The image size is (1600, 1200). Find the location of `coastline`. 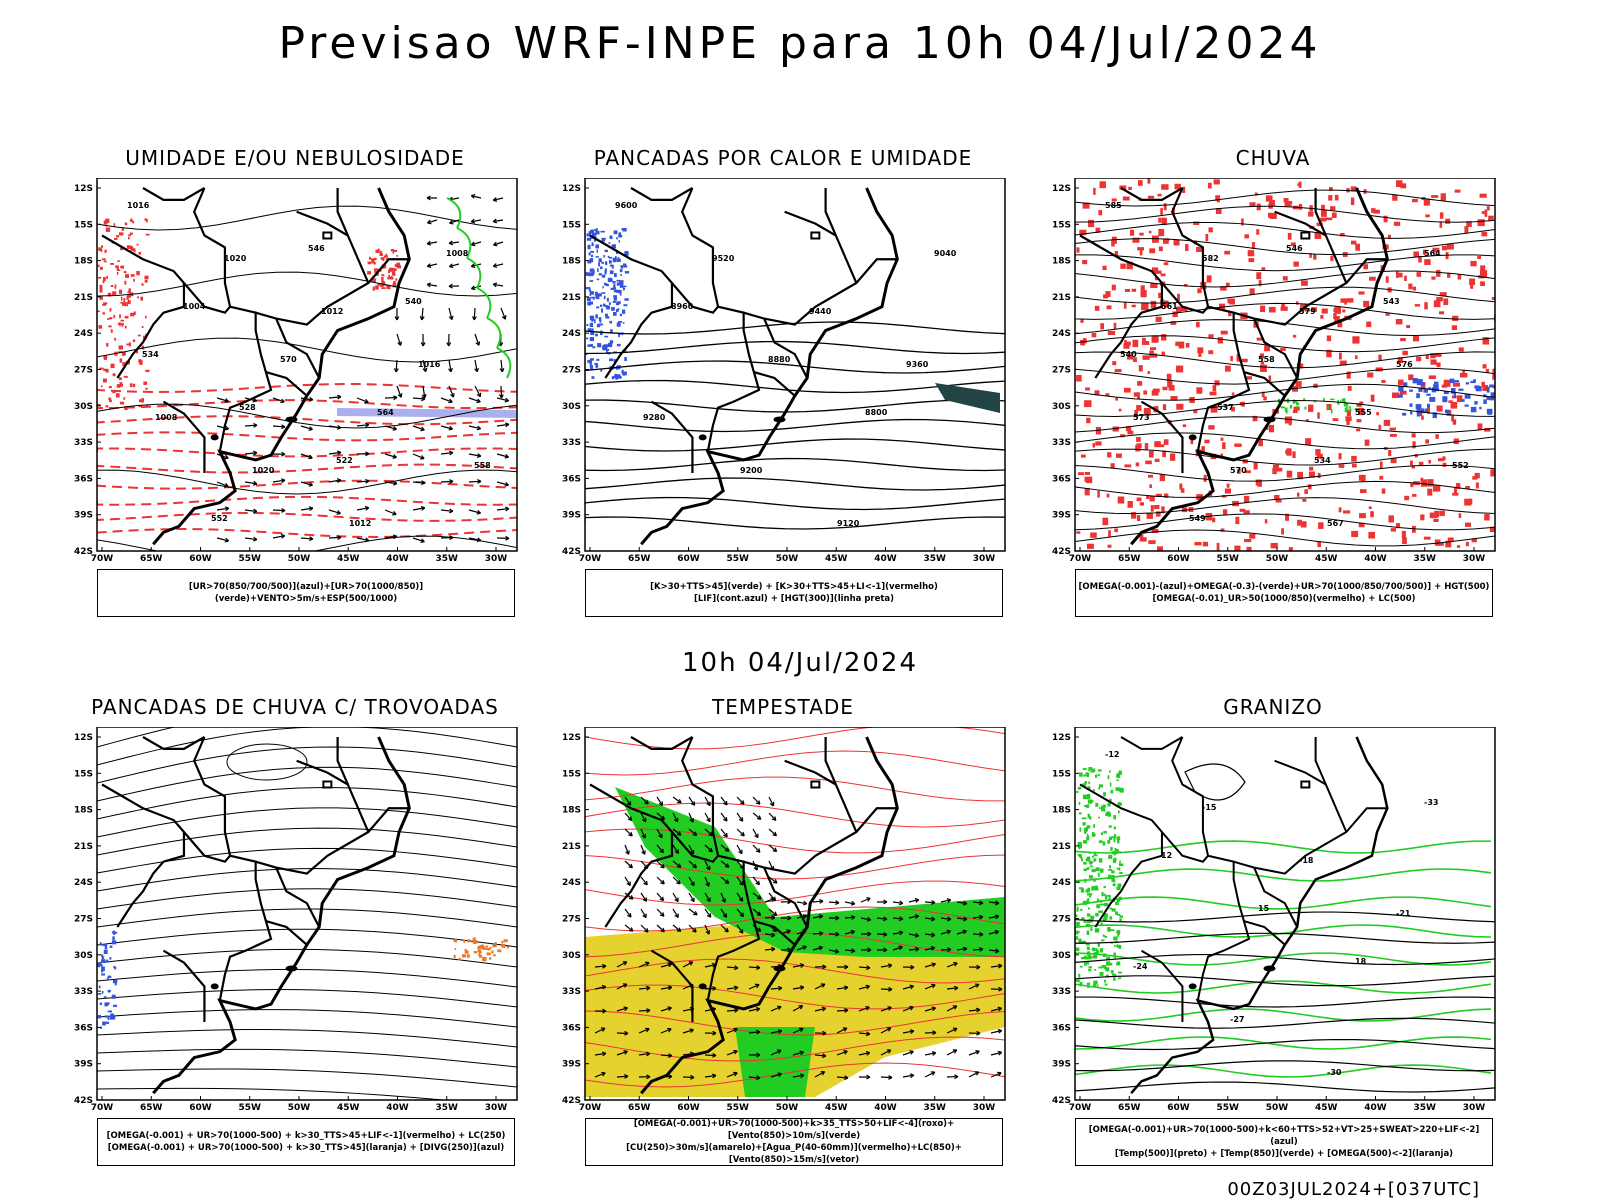

coastline is located at coordinates (769, 366).